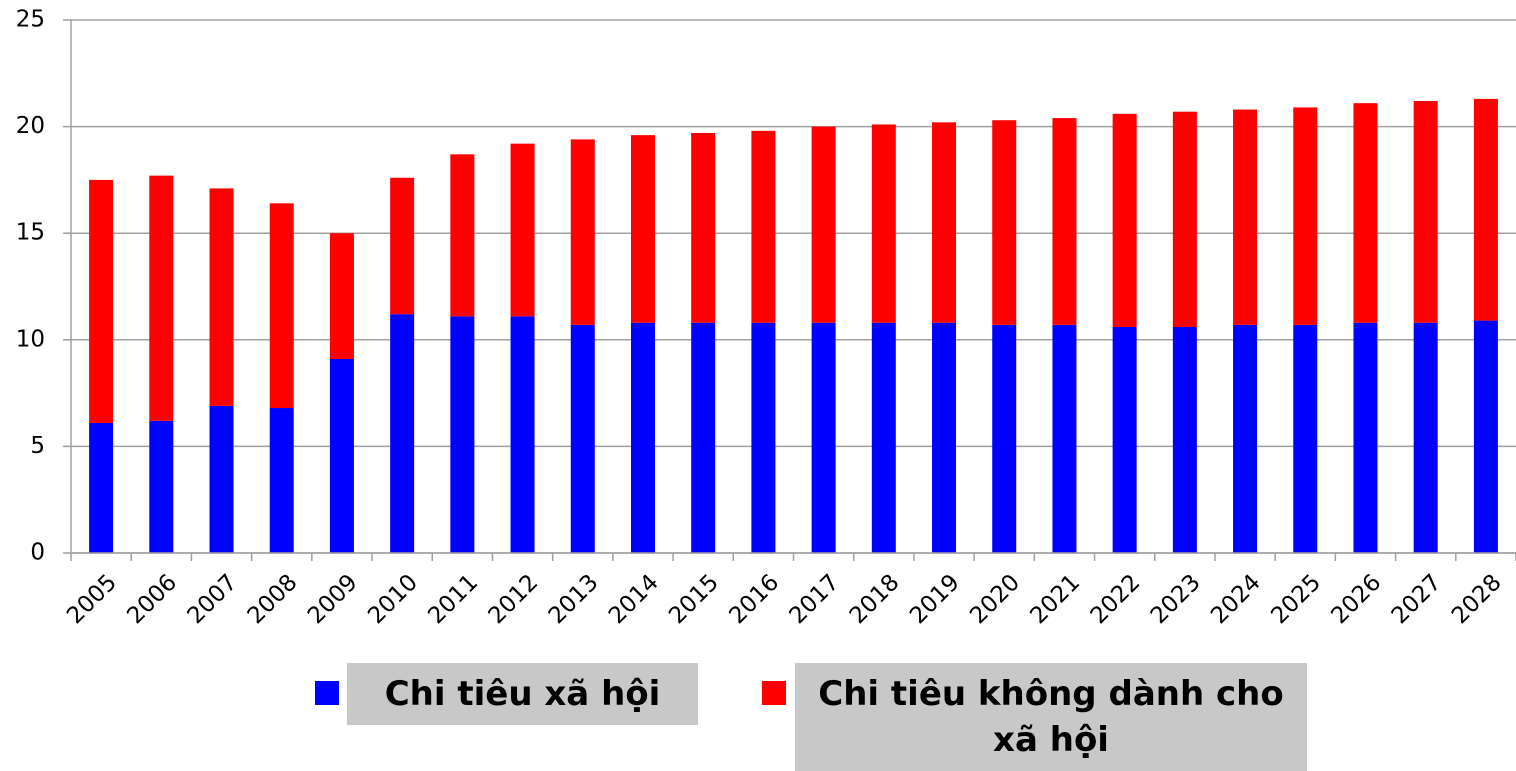 The width and height of the screenshot is (1516, 771). What do you see at coordinates (30, 233) in the screenshot?
I see `y-tick-label: 15` at bounding box center [30, 233].